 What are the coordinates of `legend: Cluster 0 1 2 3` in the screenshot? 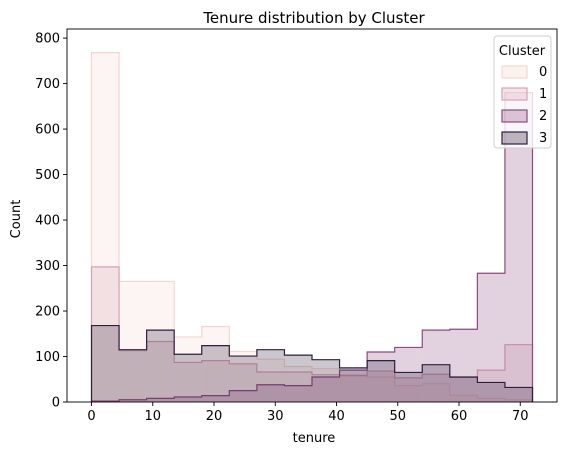 It's located at (522, 92).